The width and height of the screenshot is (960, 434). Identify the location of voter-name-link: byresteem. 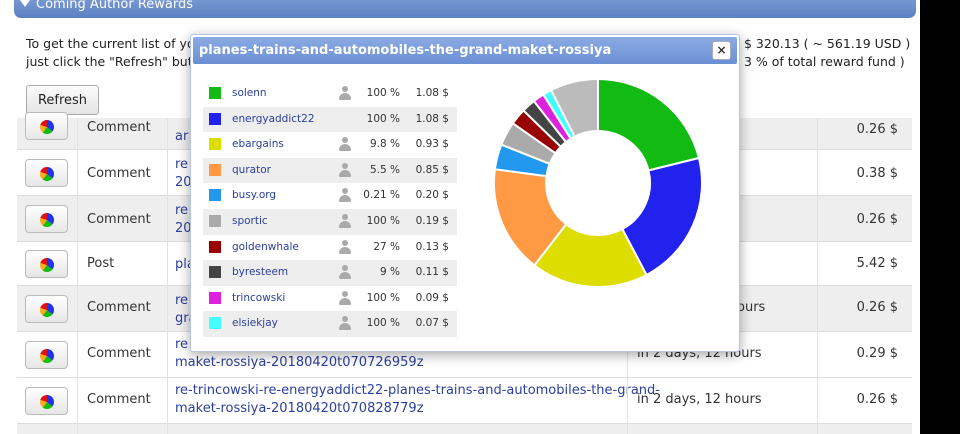
(260, 272).